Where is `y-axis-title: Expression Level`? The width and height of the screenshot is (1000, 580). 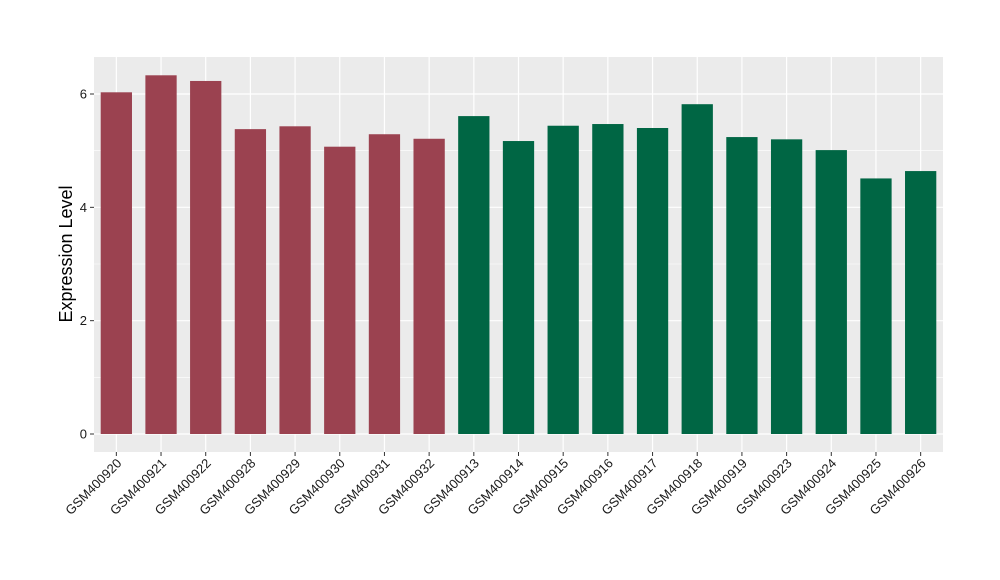
y-axis-title: Expression Level is located at coordinates (66, 253).